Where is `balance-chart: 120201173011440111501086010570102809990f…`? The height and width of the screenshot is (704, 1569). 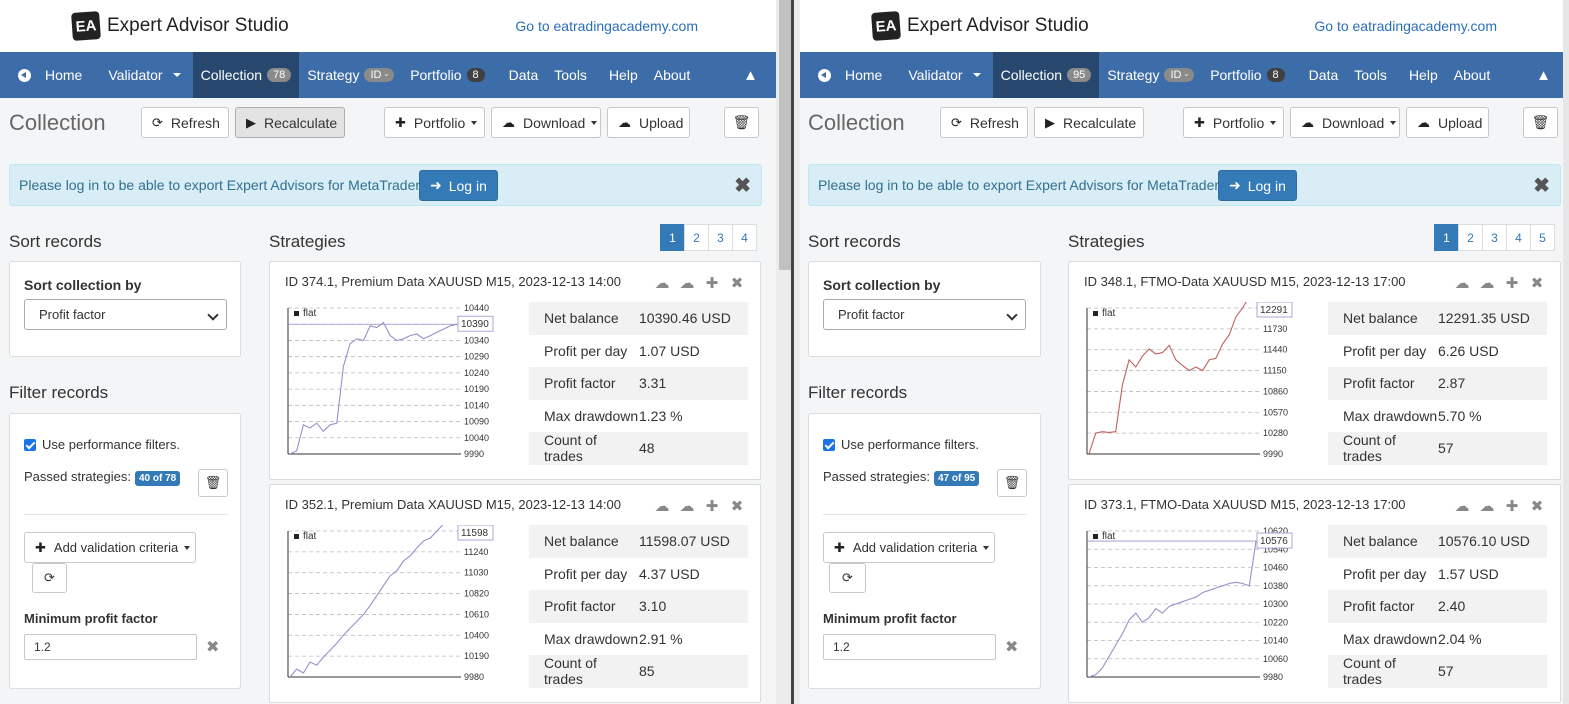
balance-chart: 120201173011440111501086010570102809990f… is located at coordinates (1191, 382).